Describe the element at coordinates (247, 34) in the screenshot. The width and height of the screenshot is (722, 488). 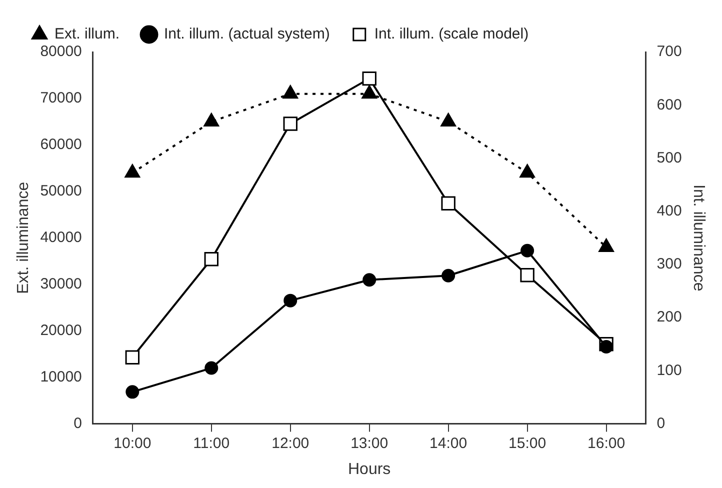
I see `legend-label: Int. illum. (actual system)` at that location.